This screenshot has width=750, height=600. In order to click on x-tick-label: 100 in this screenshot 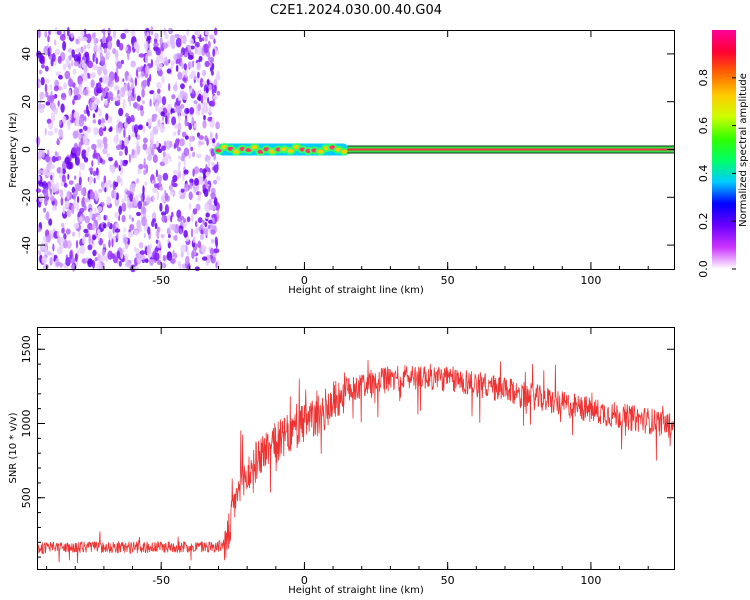, I will do `click(590, 280)`.